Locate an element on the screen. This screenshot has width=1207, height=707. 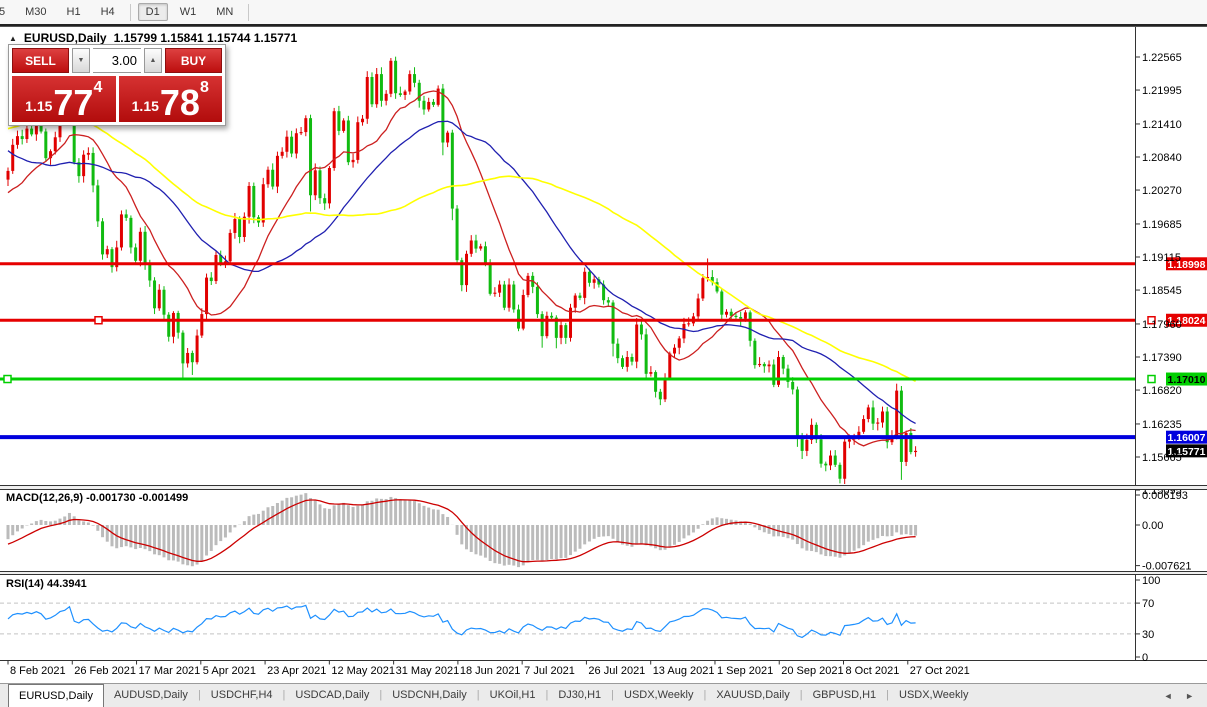
buy-price-display: 1.15 78 8 is located at coordinates (170, 99).